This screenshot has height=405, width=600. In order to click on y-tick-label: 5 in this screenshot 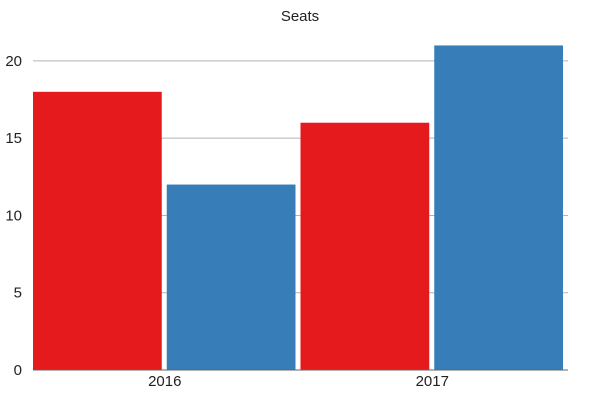, I will do `click(18, 293)`.